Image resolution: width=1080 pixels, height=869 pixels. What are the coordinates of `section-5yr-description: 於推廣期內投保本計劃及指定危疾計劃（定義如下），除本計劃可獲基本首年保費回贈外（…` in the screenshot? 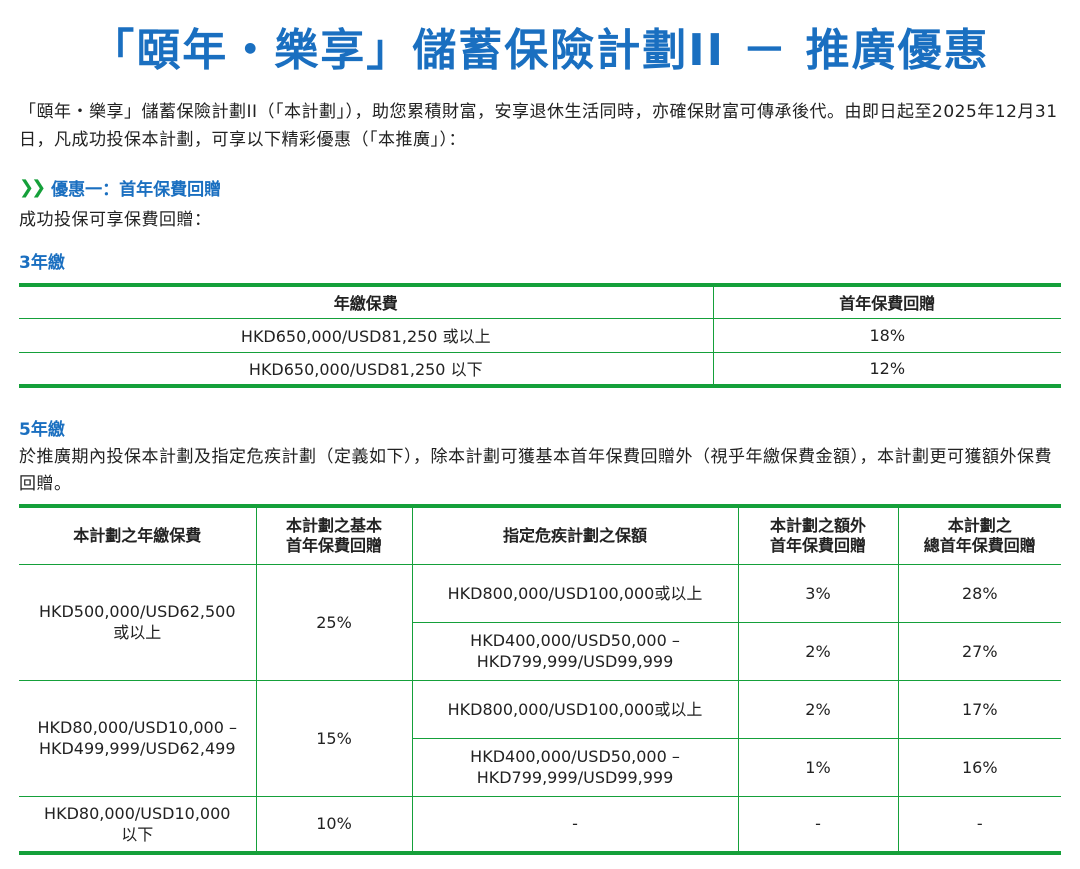 It's located at (535, 470).